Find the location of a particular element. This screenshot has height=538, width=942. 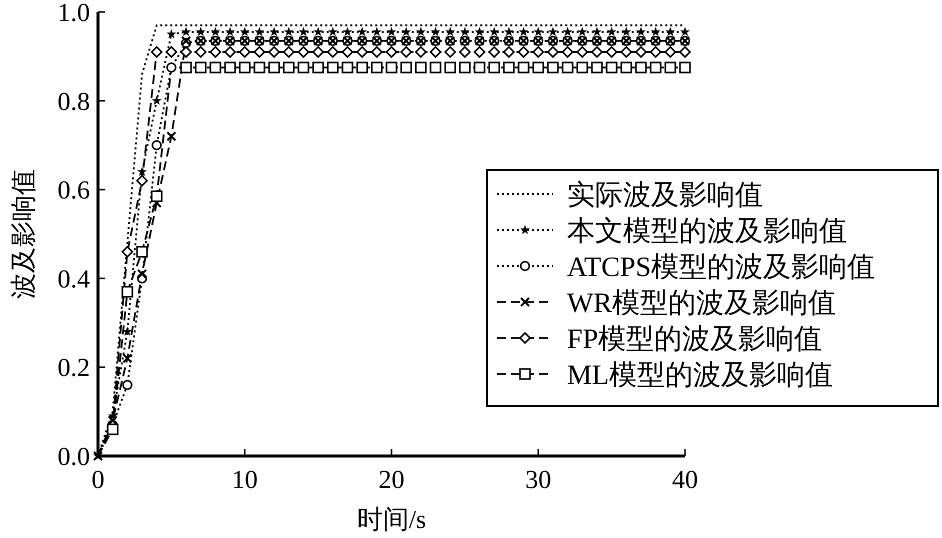

legend-label: 实际波及影响值 is located at coordinates (665, 195).